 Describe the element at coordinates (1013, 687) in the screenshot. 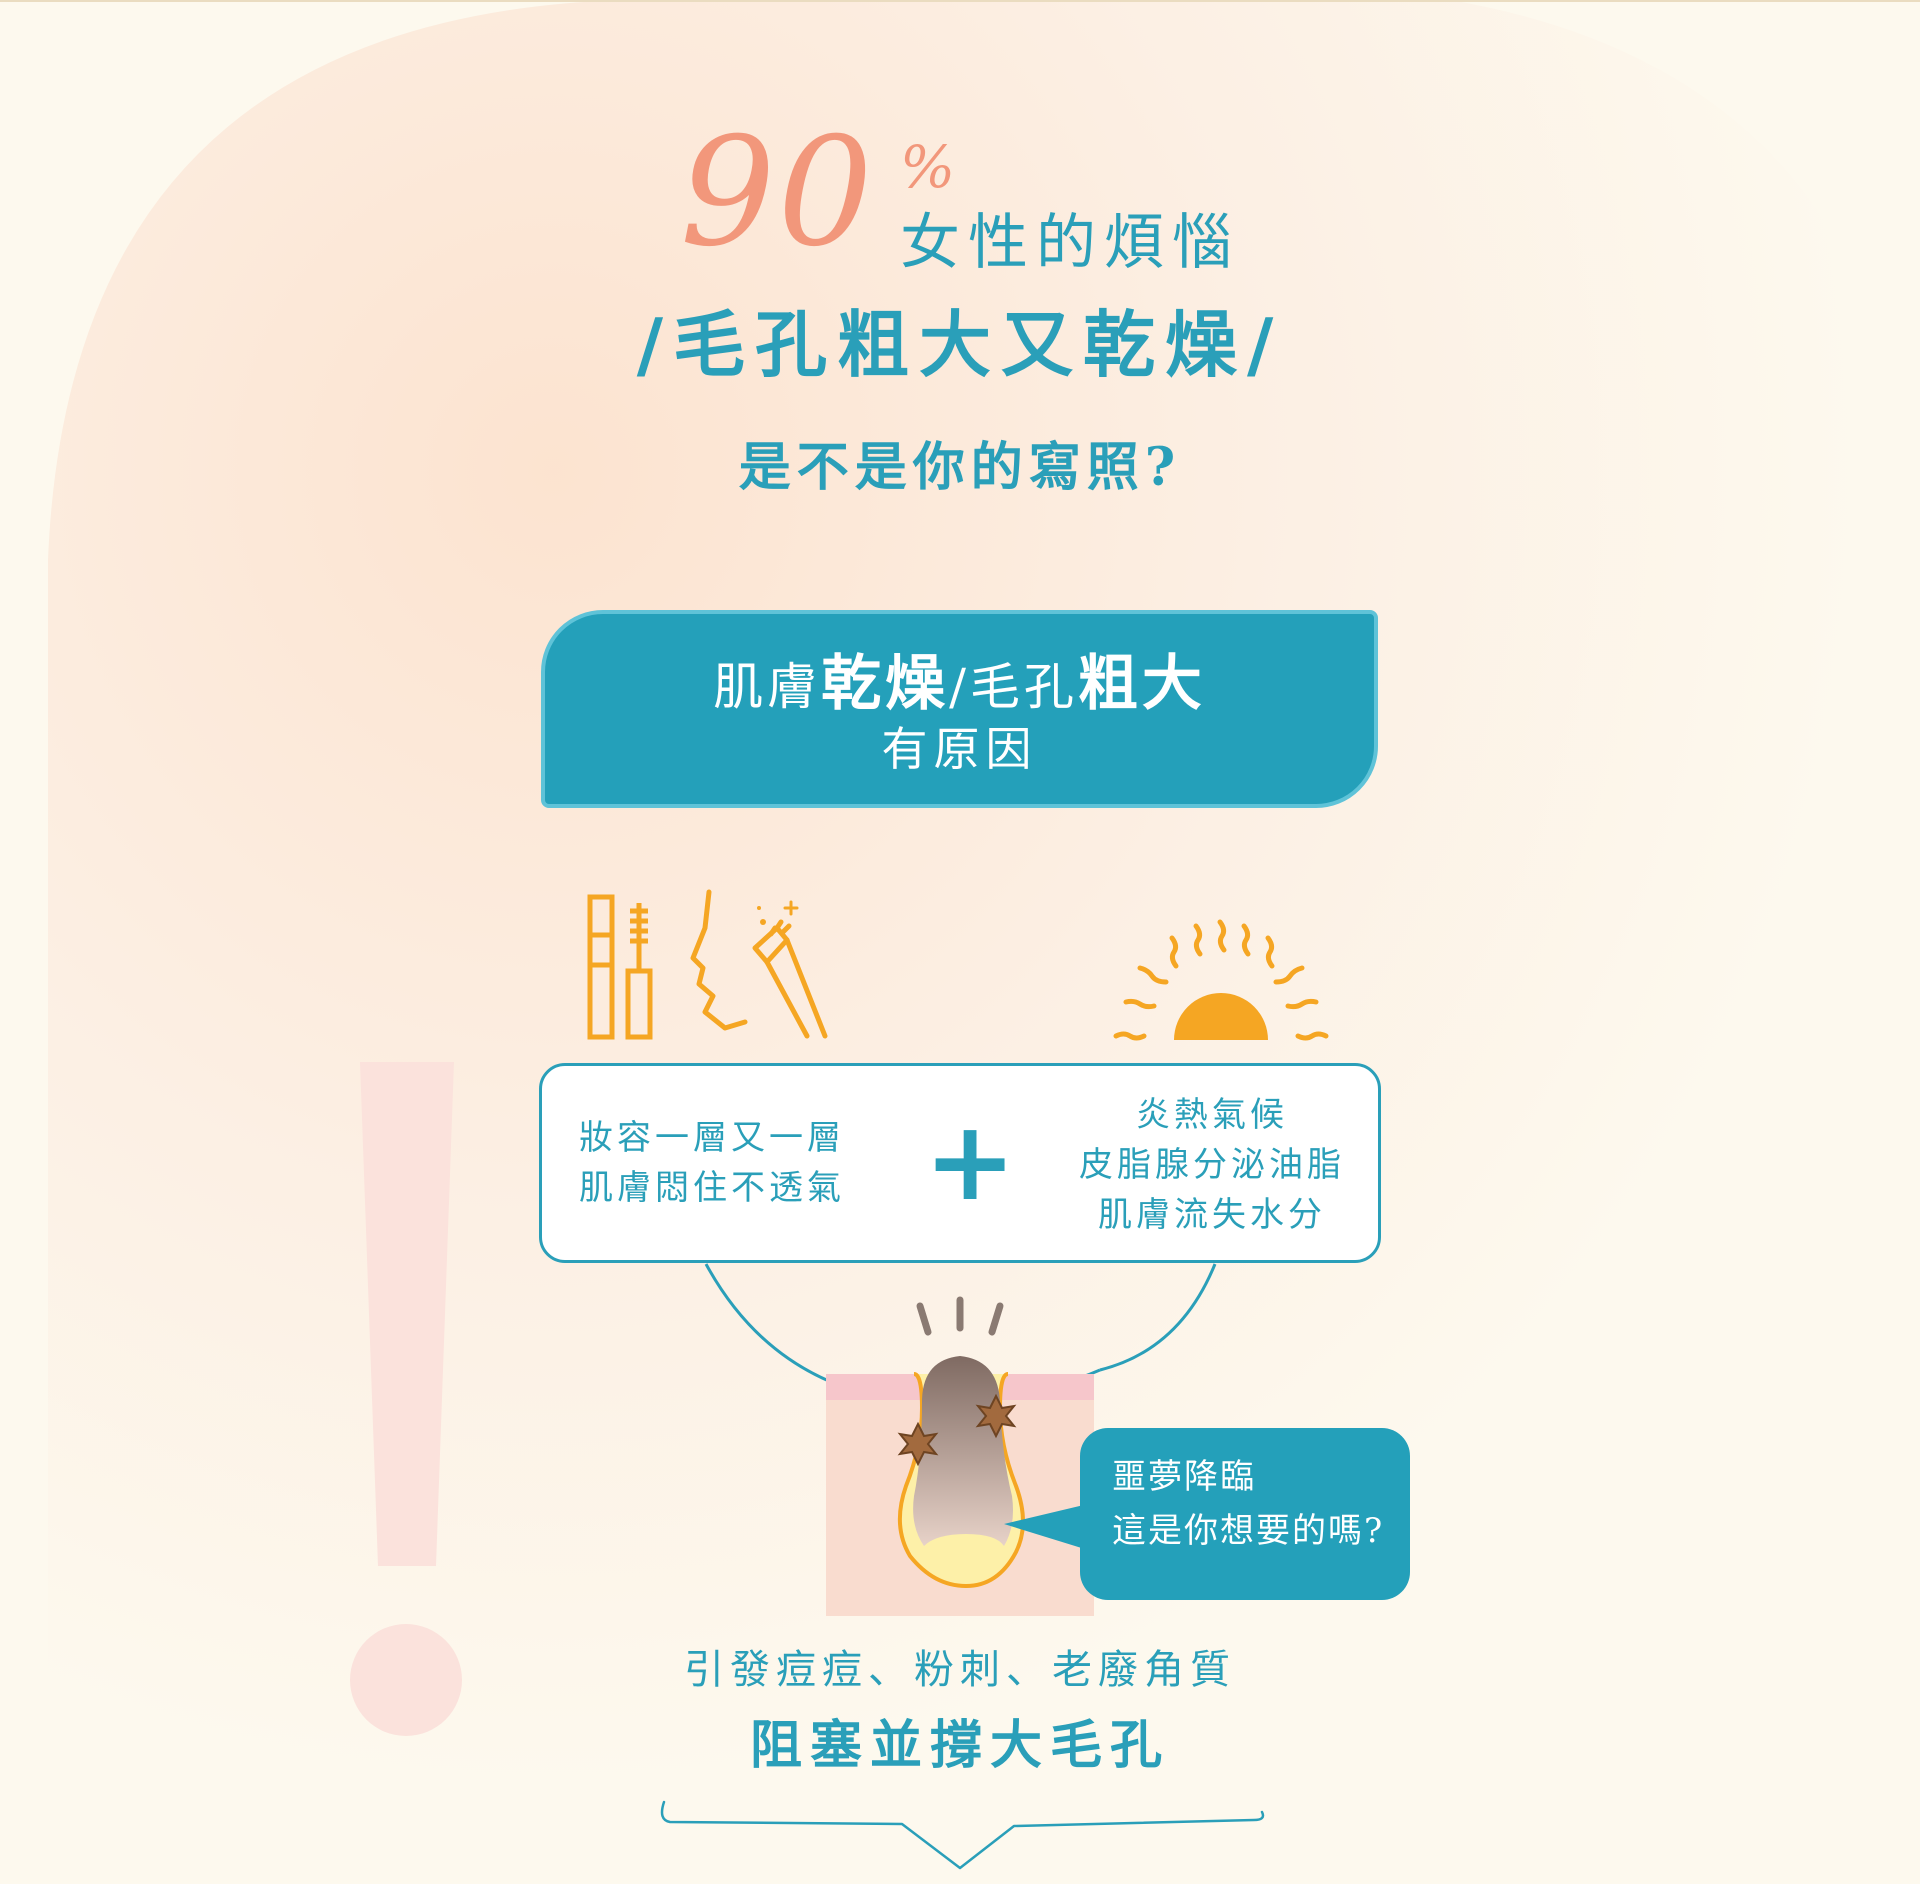

I see `cause-part3: /毛孔` at that location.